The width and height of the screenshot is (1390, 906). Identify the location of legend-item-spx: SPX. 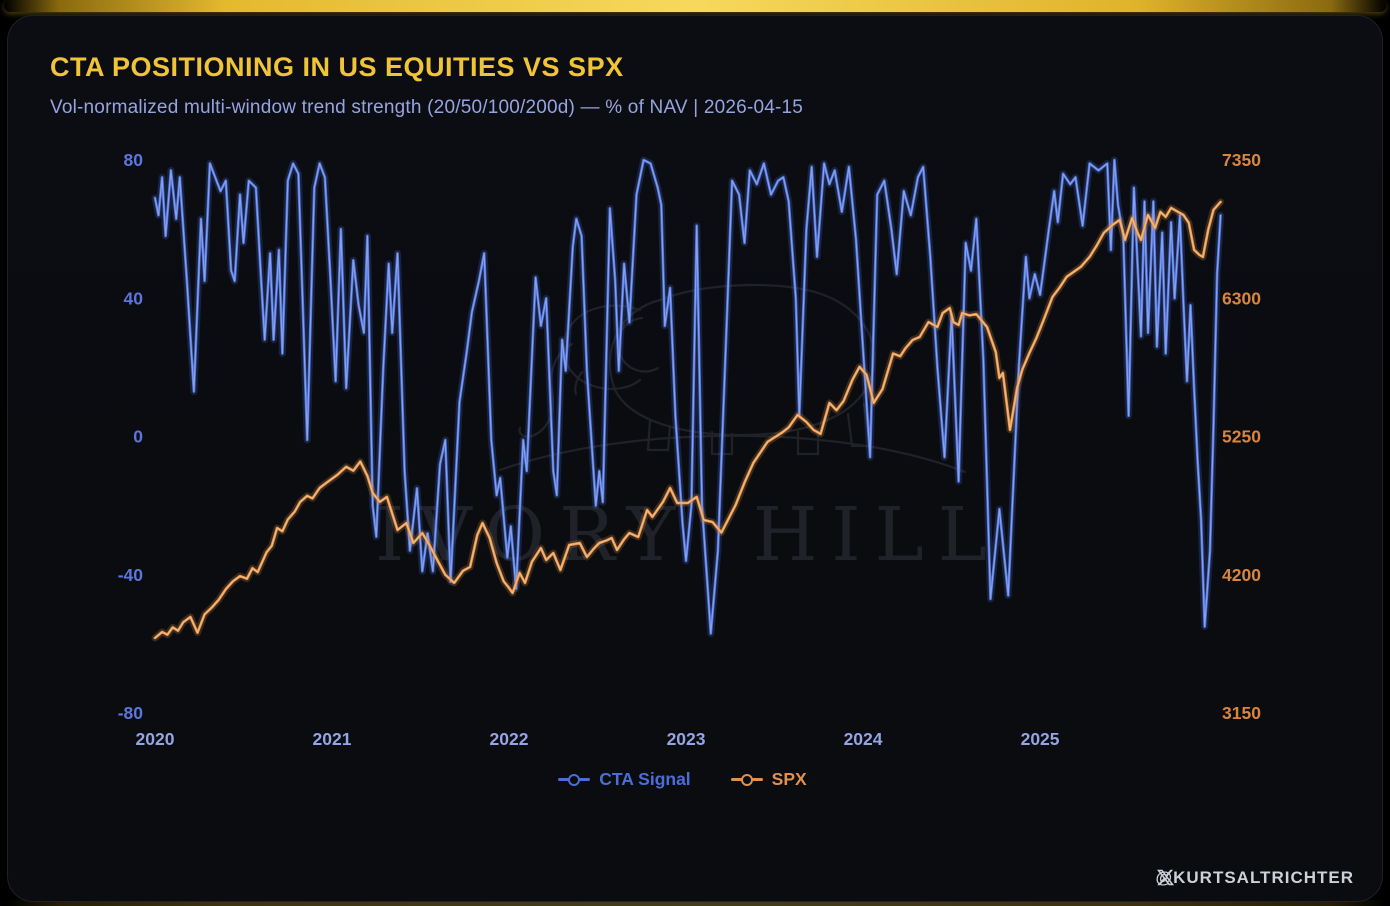
(768, 779).